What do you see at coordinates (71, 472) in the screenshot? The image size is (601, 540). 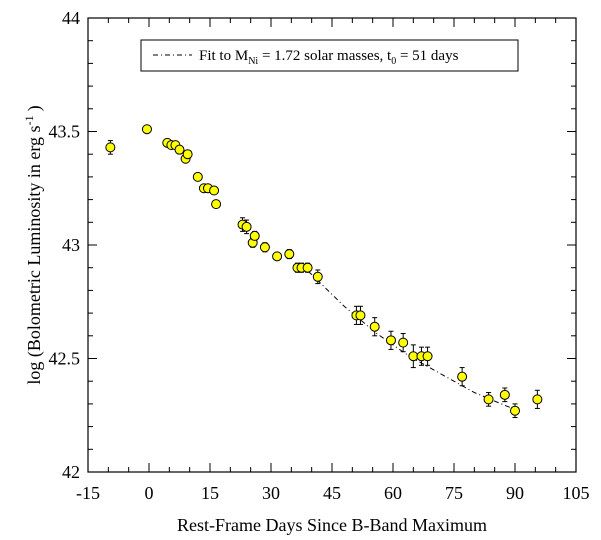 I see `y-tick-label: 42` at bounding box center [71, 472].